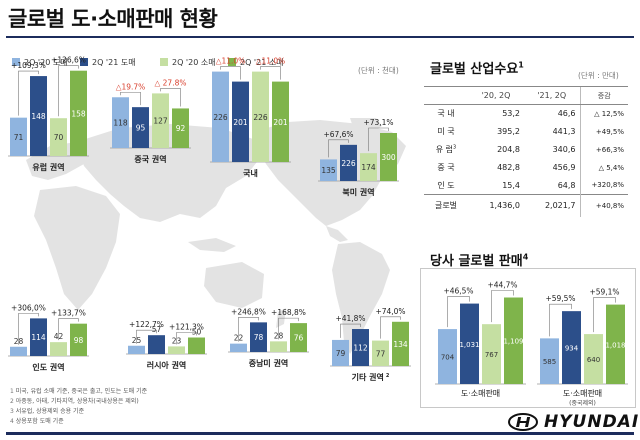 The height and width of the screenshot is (440, 640). I want to click on wholesale-change-label: +59,5%, so click(560, 298).